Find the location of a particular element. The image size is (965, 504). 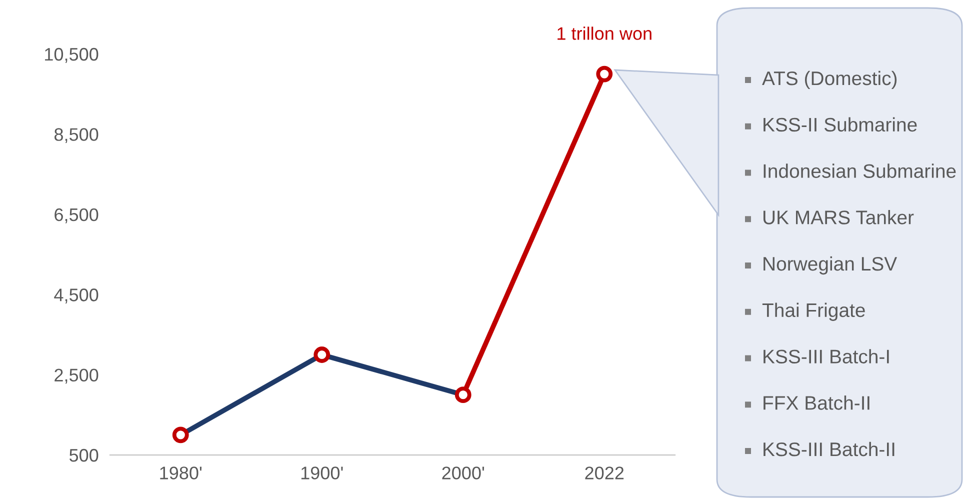

y-tick-label: 6,500 is located at coordinates (76, 216).